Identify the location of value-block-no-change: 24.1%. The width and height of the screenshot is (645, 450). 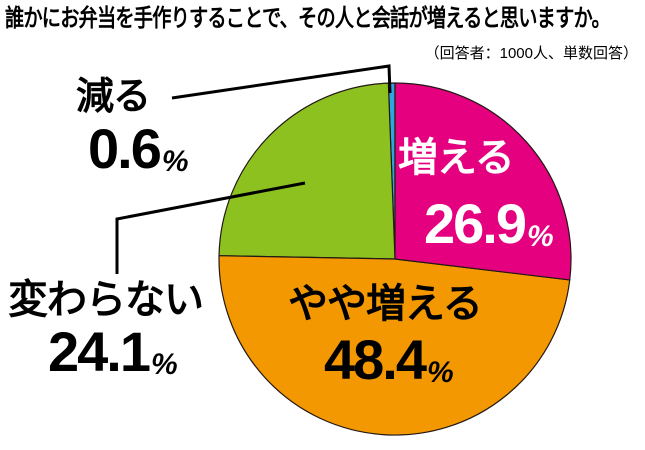
(113, 352).